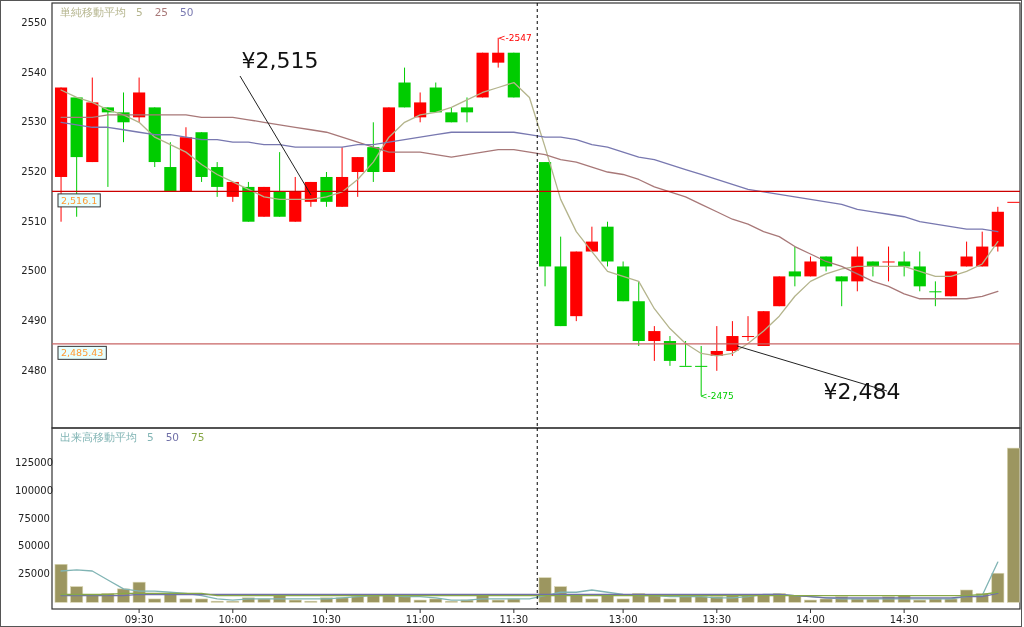  I want to click on ref-line-label: 2,485.43, so click(82, 353).